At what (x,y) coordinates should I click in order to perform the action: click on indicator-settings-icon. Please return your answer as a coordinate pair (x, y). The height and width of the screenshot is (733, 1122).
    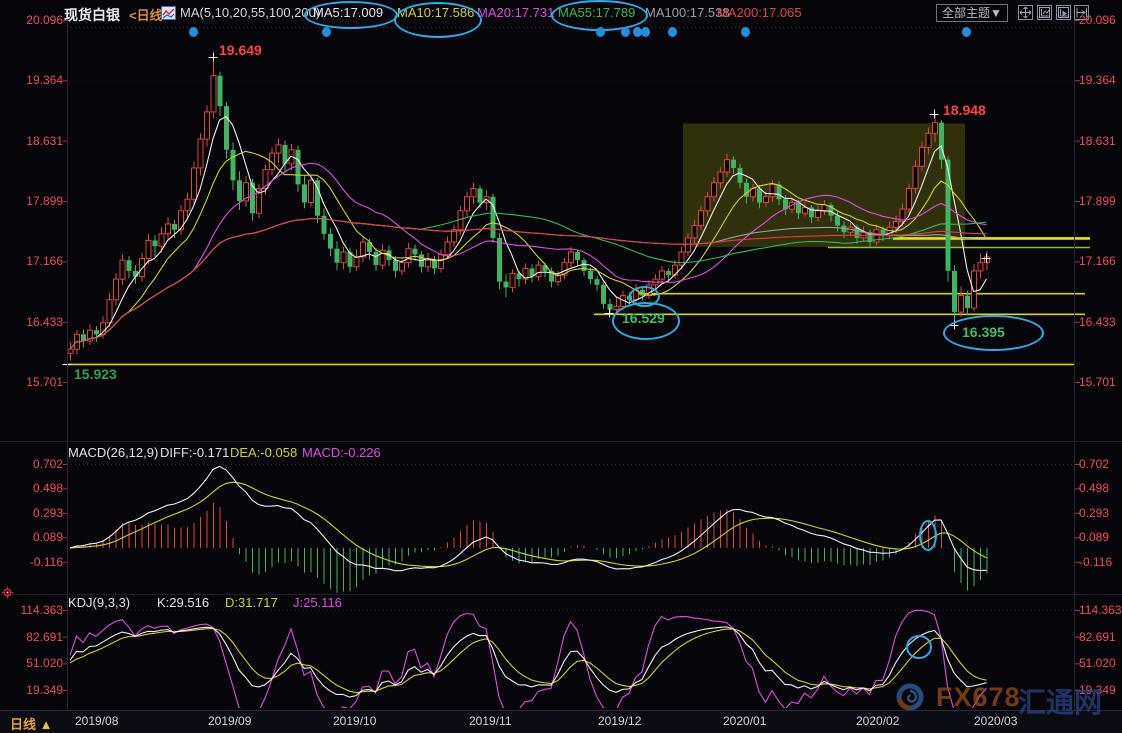
    Looking at the image, I should click on (7, 595).